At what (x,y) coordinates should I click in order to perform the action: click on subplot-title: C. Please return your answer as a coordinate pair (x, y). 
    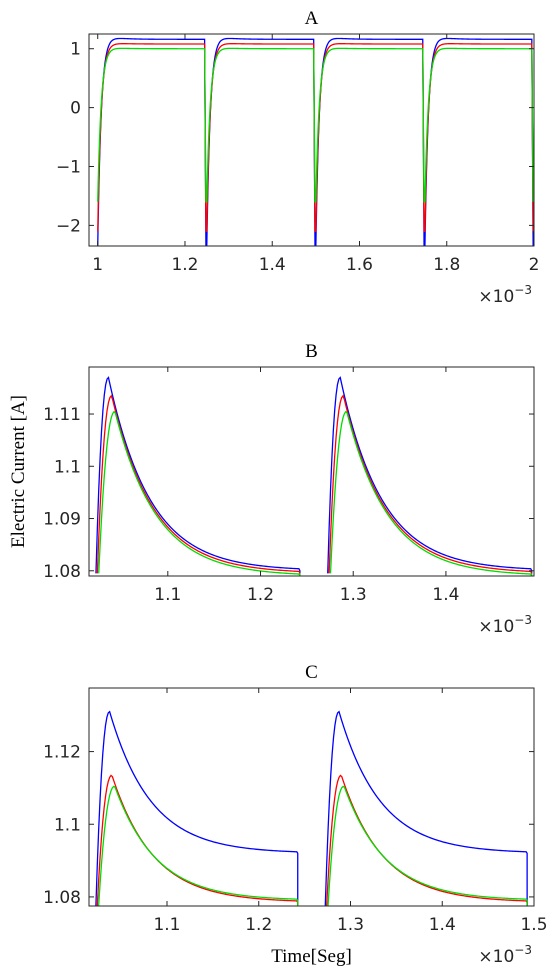
    Looking at the image, I should click on (311, 672).